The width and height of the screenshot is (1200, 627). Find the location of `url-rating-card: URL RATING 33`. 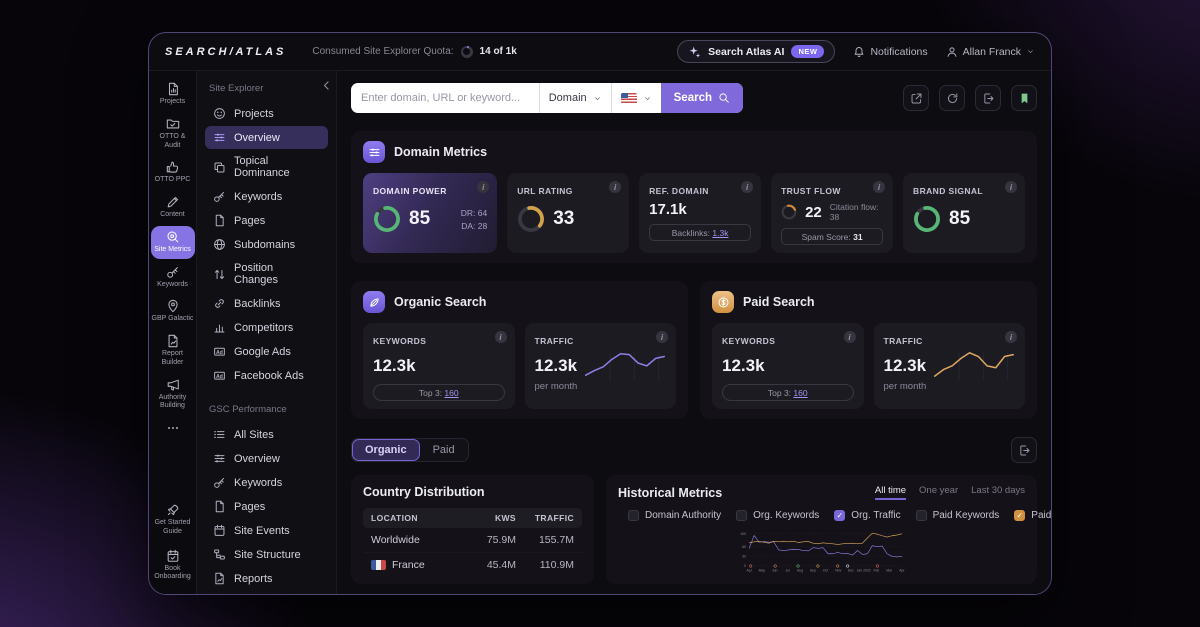

url-rating-card: URL RATING 33 is located at coordinates (568, 213).